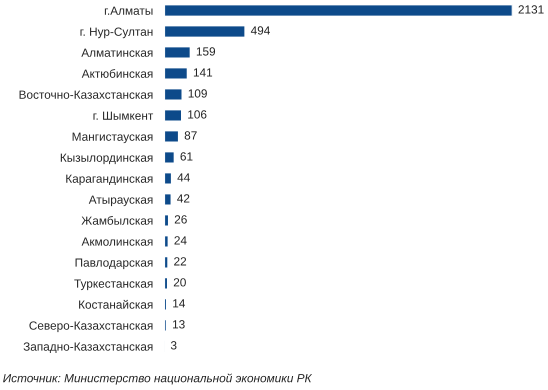  What do you see at coordinates (90, 326) in the screenshot?
I see `y-tick-label: Северо-Казахстанская` at bounding box center [90, 326].